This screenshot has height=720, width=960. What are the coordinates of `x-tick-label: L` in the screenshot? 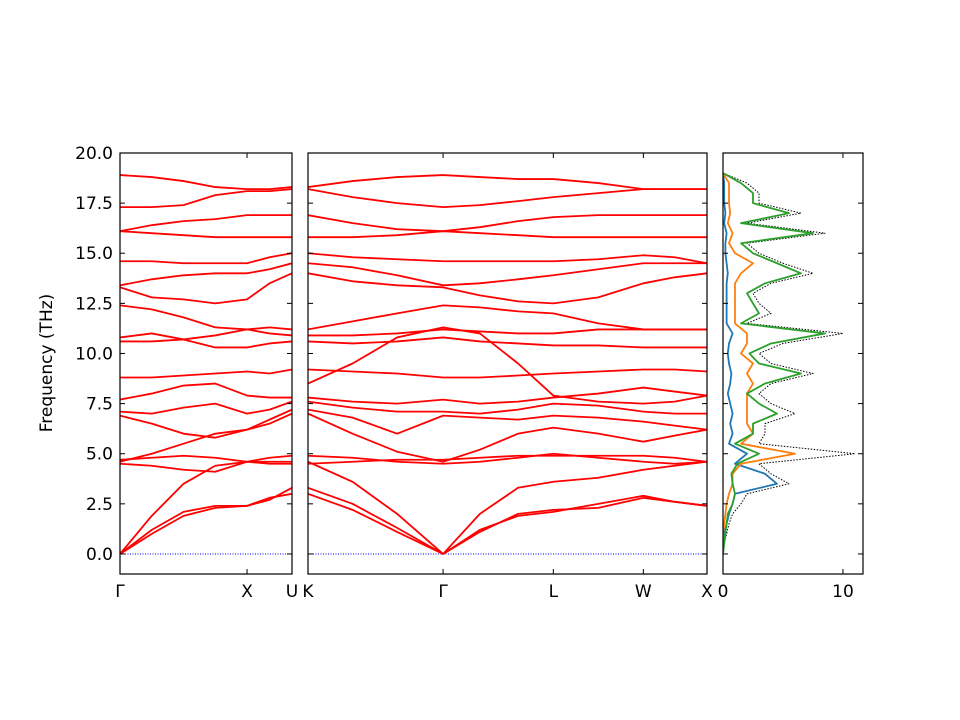 It's located at (554, 592).